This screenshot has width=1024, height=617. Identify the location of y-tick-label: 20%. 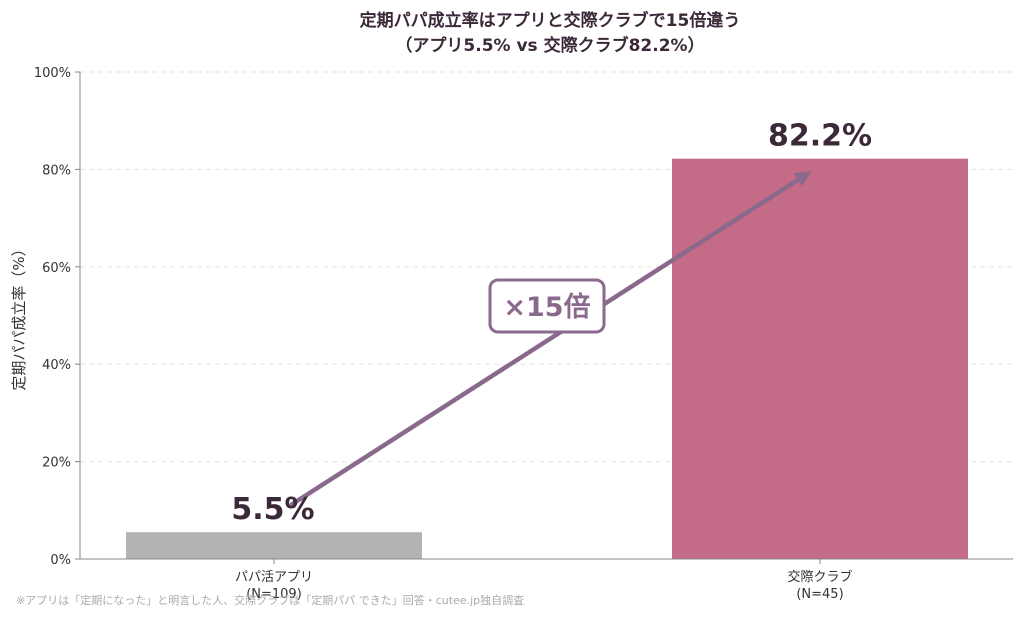
(56, 463).